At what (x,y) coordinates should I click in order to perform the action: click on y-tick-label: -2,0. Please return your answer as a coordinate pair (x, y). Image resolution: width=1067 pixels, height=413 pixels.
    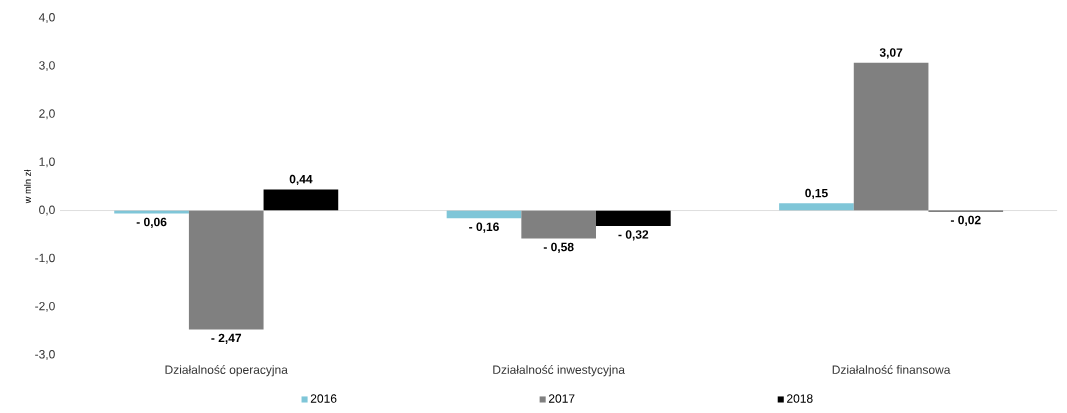
    Looking at the image, I should click on (45, 306).